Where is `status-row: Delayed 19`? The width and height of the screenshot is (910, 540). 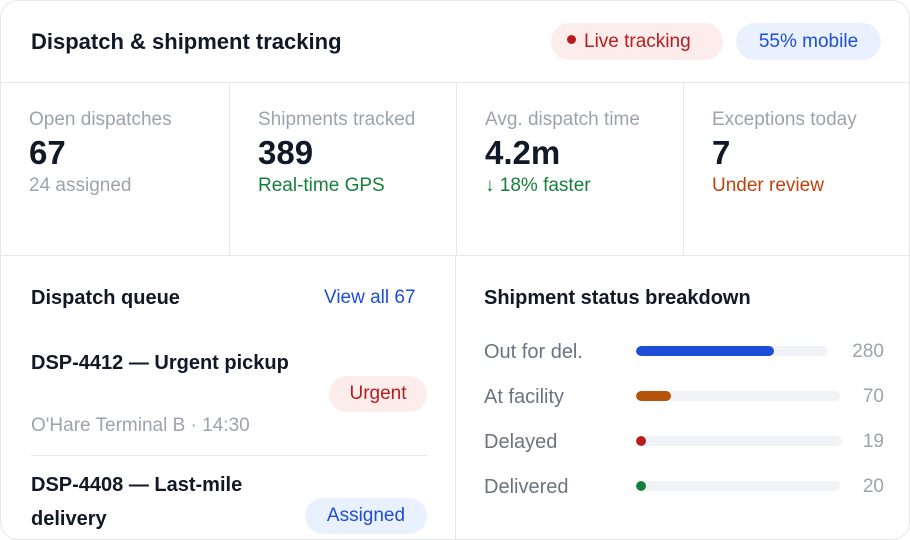
status-row: Delayed 19 is located at coordinates (684, 442).